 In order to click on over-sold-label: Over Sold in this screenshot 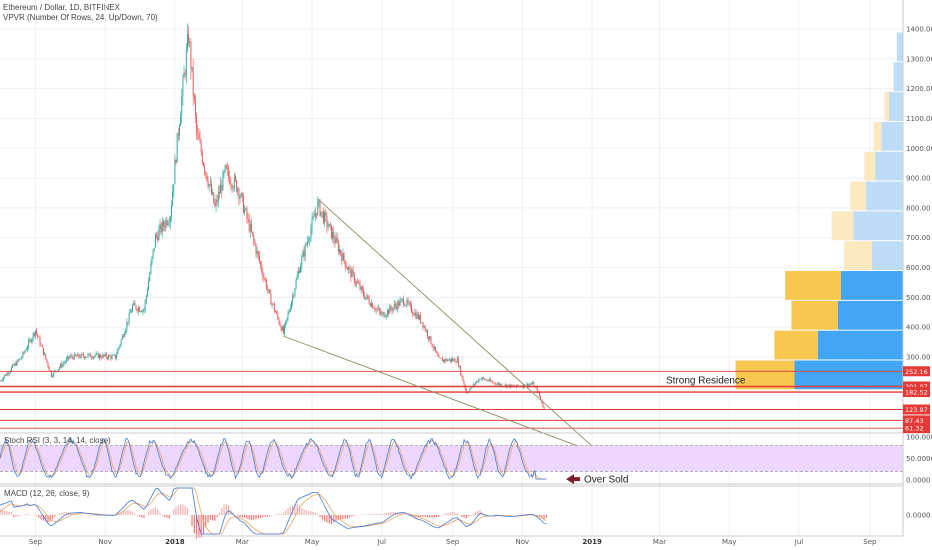, I will do `click(606, 480)`.